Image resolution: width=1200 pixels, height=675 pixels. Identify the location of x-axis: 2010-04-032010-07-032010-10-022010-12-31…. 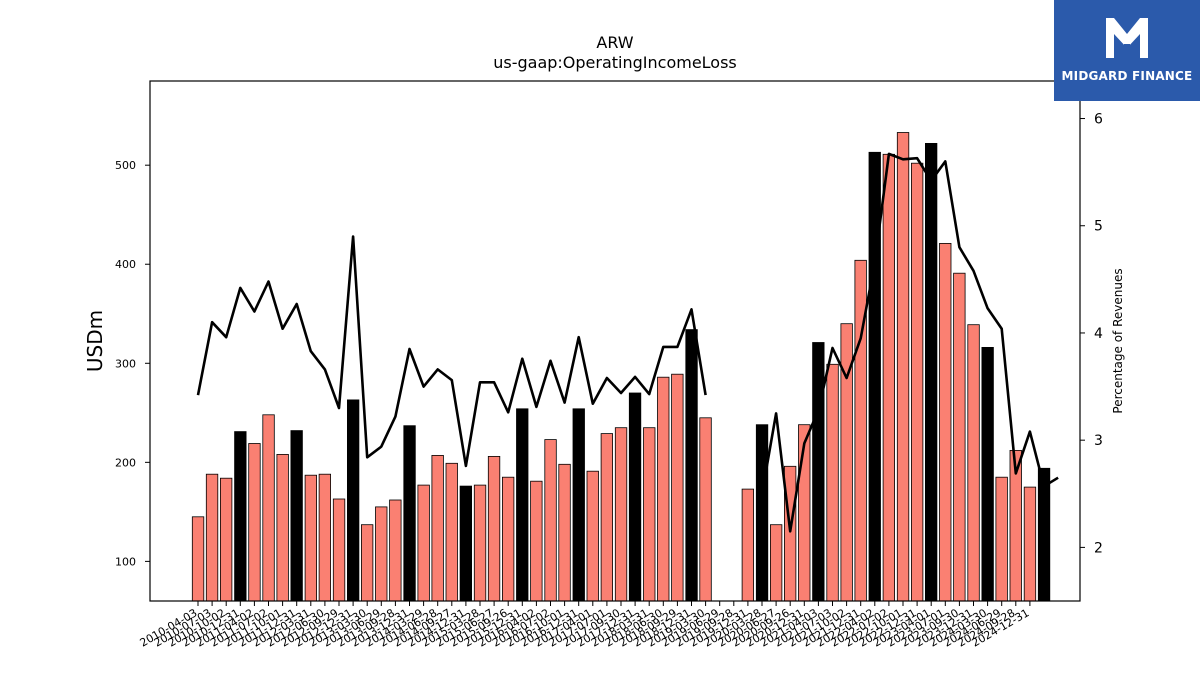
(584, 625).